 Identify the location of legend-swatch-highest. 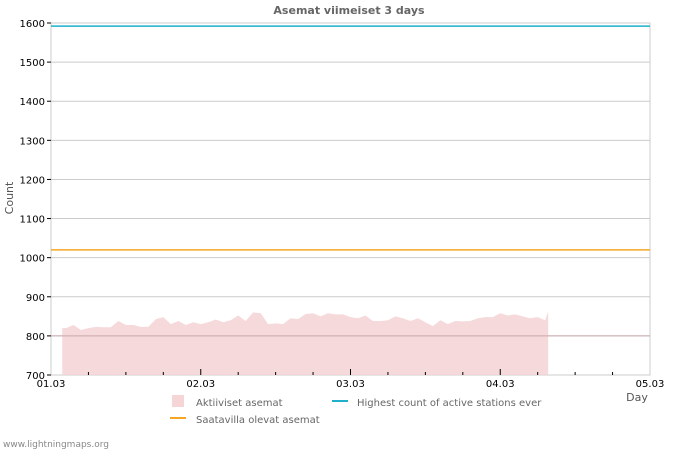
(340, 401).